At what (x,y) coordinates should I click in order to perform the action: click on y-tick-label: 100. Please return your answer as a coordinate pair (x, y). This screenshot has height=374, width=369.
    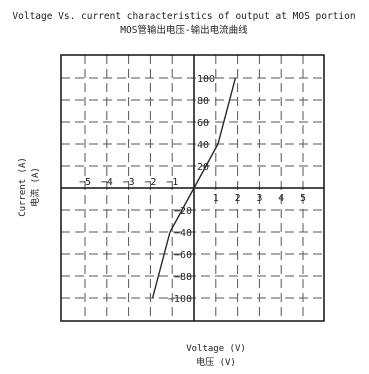
    Looking at the image, I should click on (206, 79).